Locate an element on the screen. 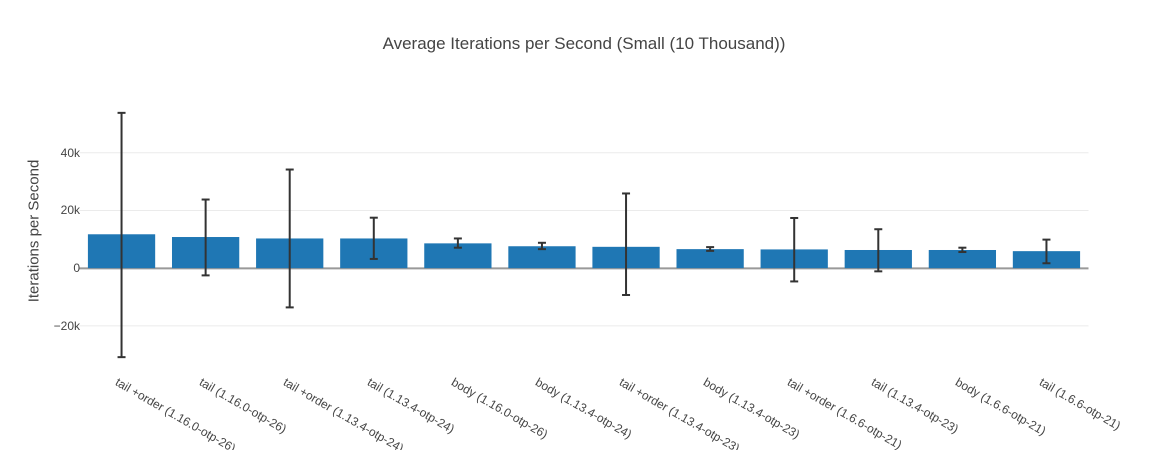 Image resolution: width=1168 pixels, height=450 pixels. y-tick-label: 20k is located at coordinates (70, 210).